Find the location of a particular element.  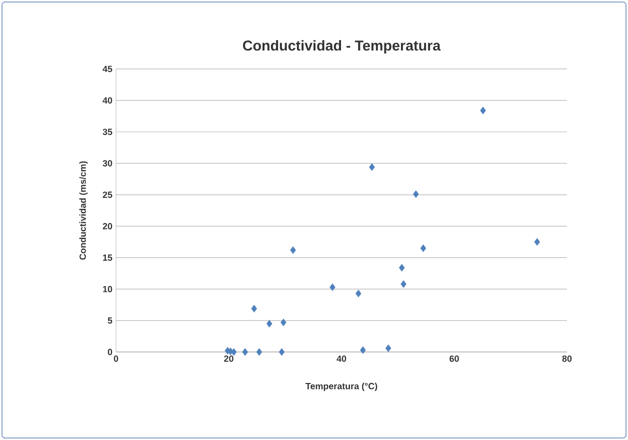

x-tick-label: 80 is located at coordinates (567, 359).